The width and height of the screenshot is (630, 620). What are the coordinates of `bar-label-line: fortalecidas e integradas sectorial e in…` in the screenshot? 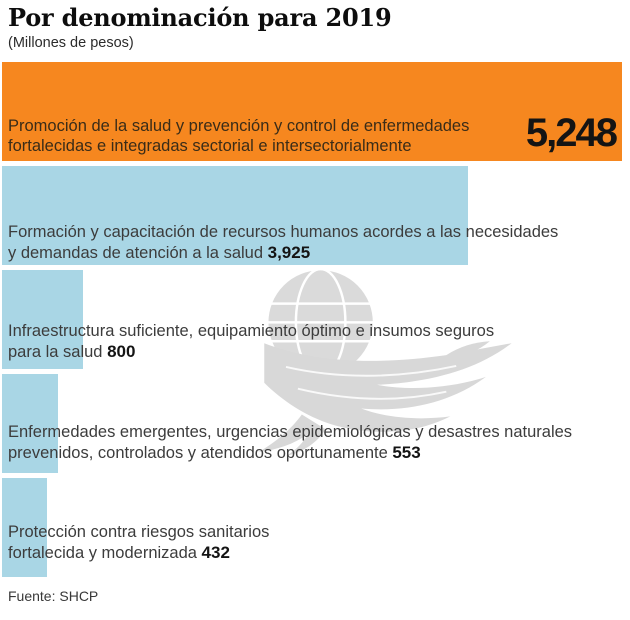 It's located at (210, 145).